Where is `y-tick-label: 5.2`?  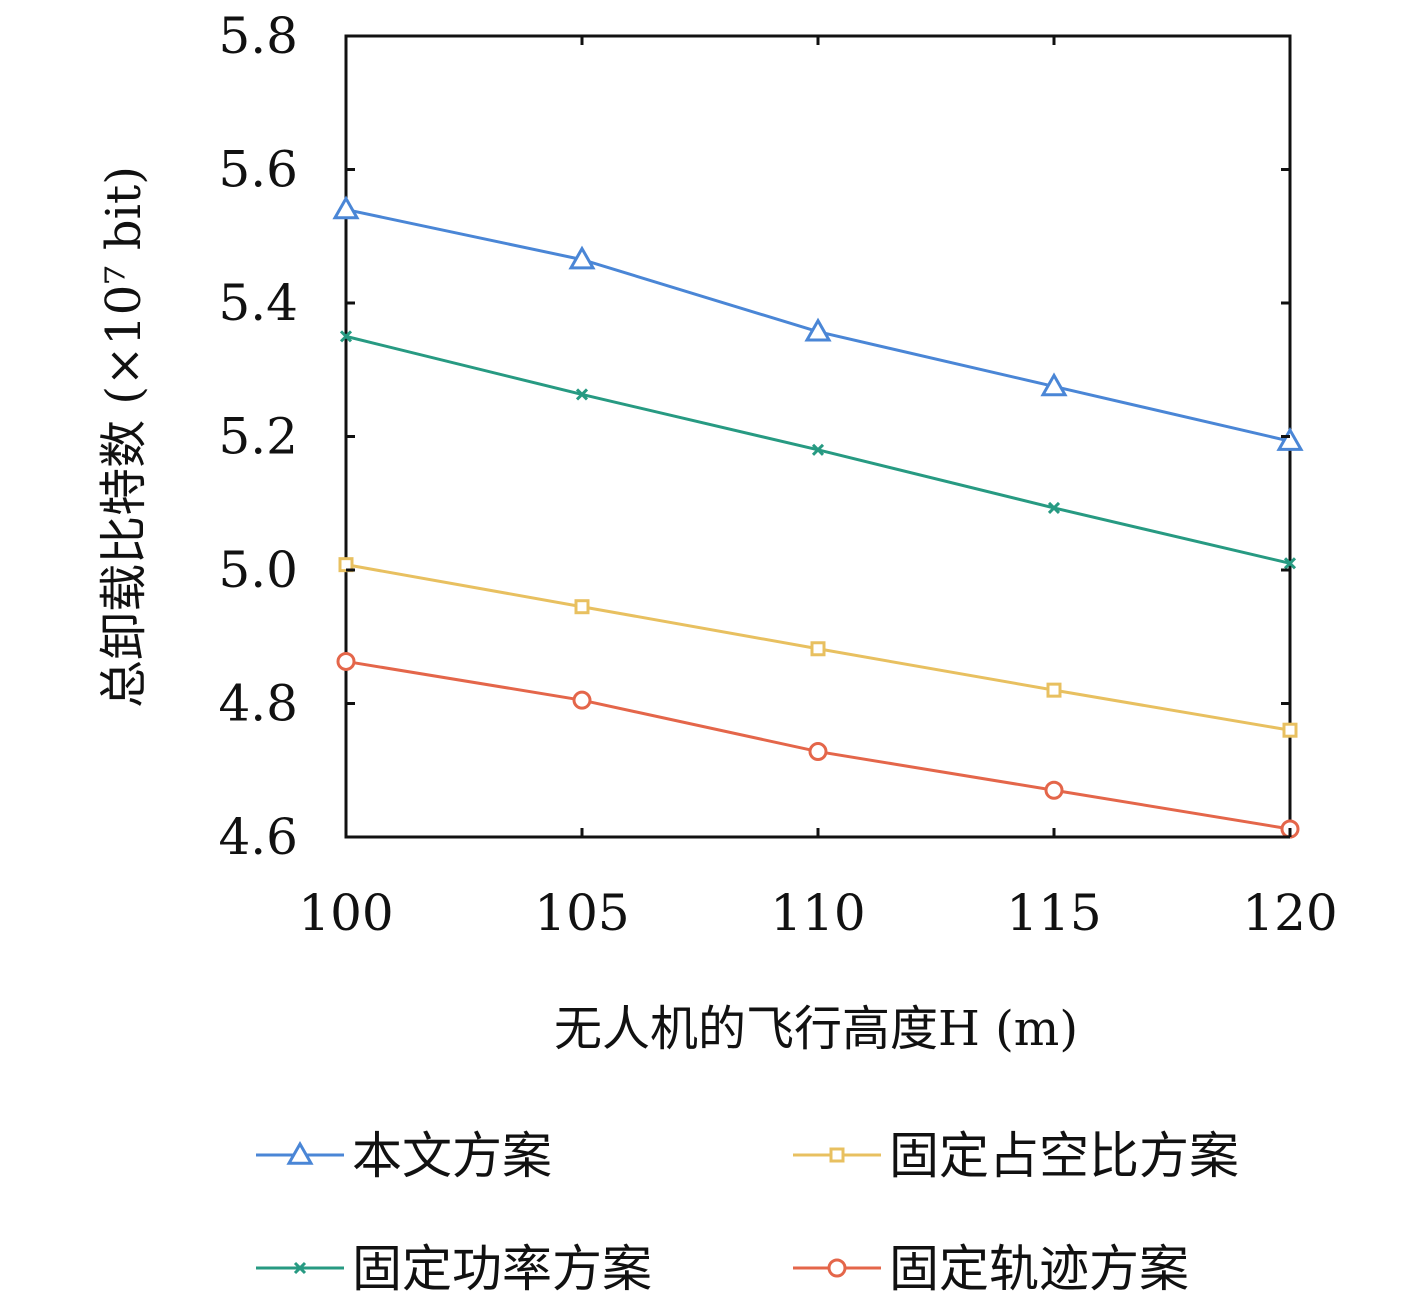 y-tick-label: 5.2 is located at coordinates (258, 437).